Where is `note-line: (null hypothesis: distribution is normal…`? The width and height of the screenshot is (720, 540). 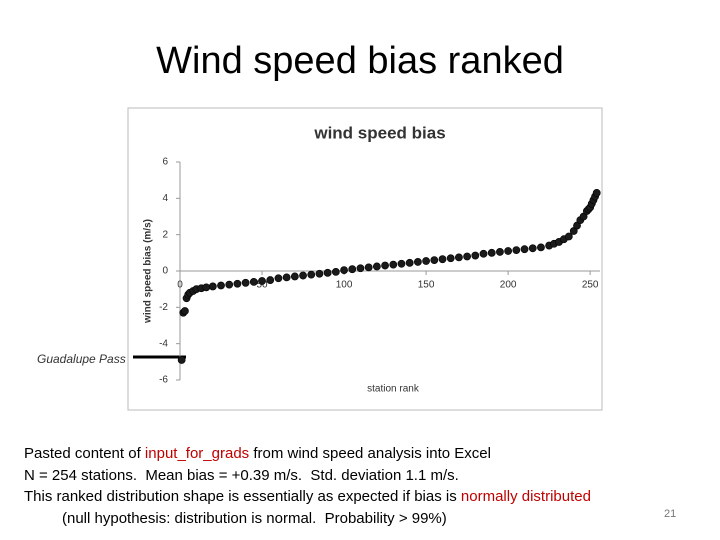 note-line: (null hypothesis: distribution is normal… is located at coordinates (307, 519).